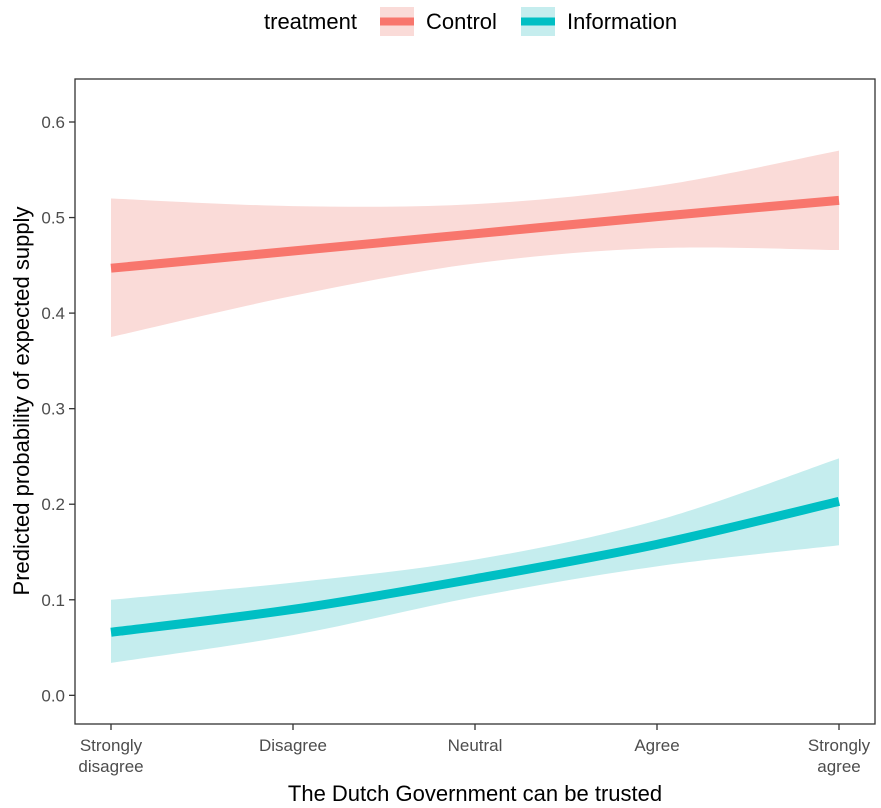 The image size is (881, 808). What do you see at coordinates (53, 313) in the screenshot?
I see `y-tick-label: 0.4` at bounding box center [53, 313].